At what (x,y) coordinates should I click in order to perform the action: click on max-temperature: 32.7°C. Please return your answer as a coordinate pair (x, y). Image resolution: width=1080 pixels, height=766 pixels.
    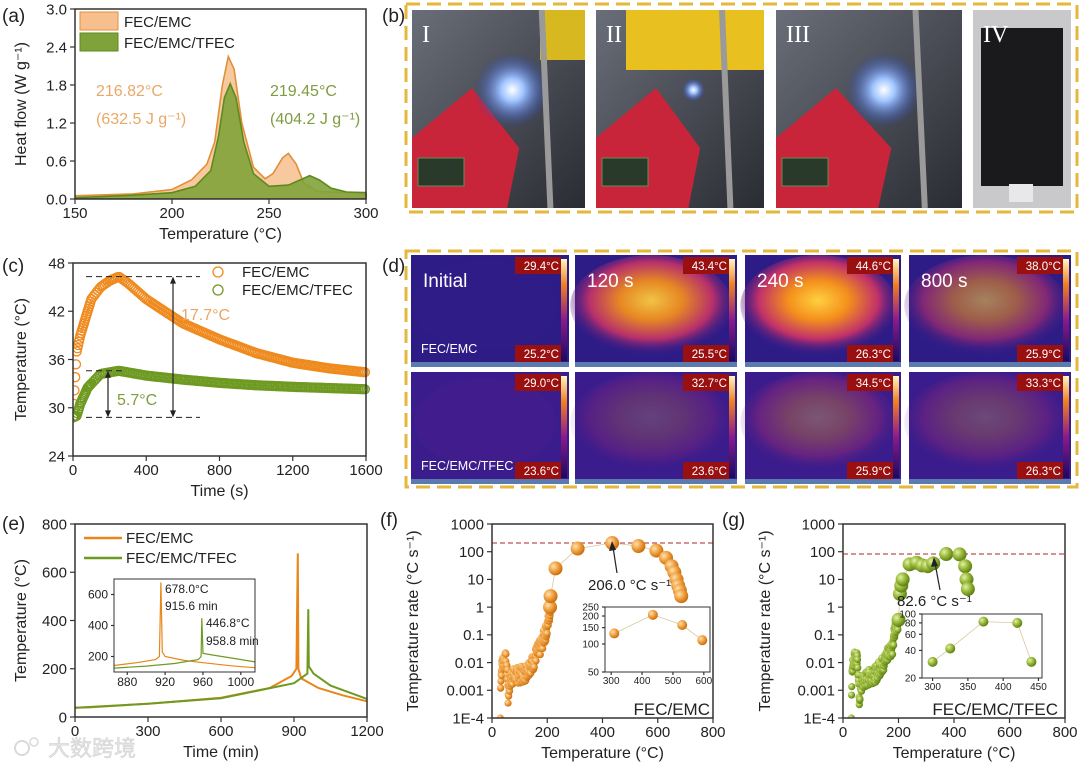
    Looking at the image, I should click on (709, 384).